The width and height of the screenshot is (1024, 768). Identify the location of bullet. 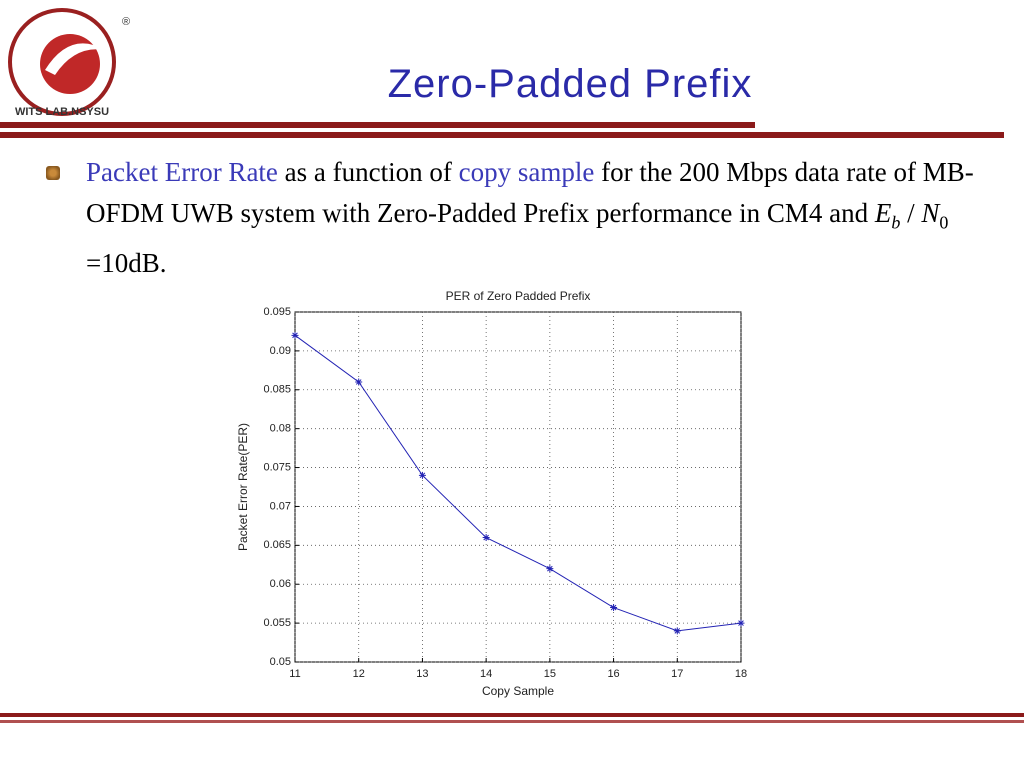
(53, 173).